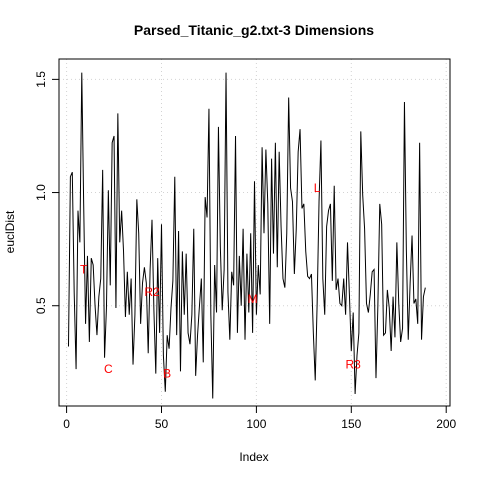  What do you see at coordinates (162, 424) in the screenshot?
I see `x-tick-label-1: 50` at bounding box center [162, 424].